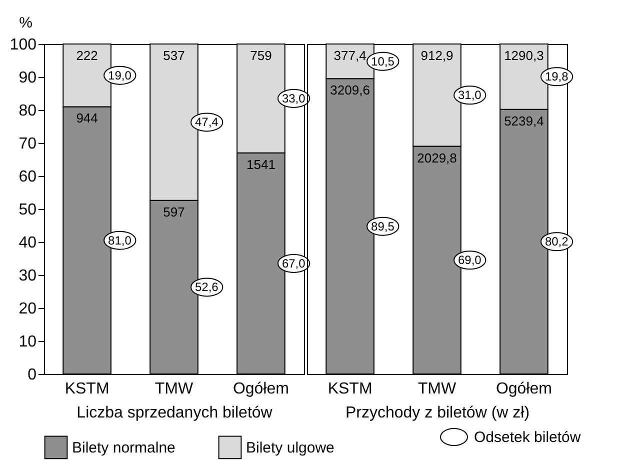  What do you see at coordinates (527, 437) in the screenshot?
I see `text: Odsetek biletów` at bounding box center [527, 437].